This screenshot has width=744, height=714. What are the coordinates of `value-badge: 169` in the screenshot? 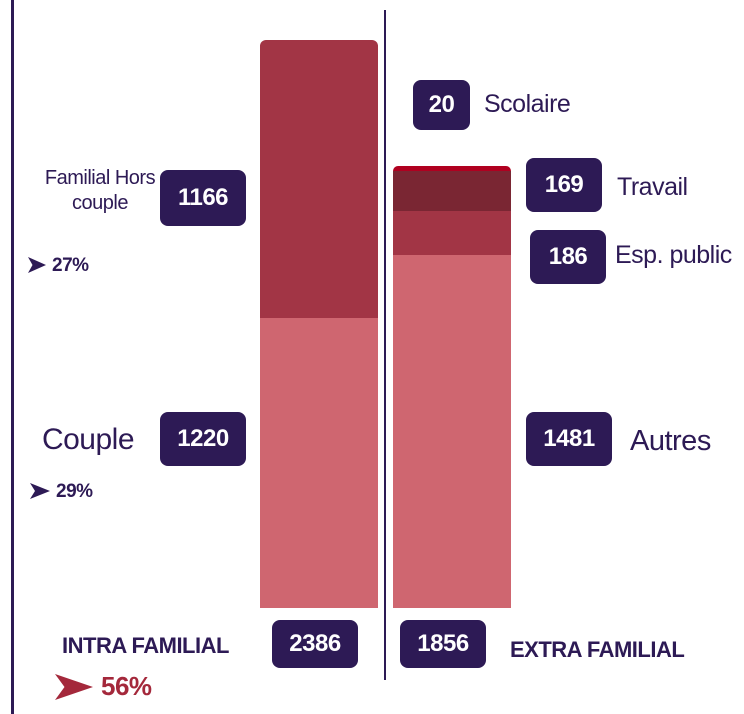 It's located at (564, 185).